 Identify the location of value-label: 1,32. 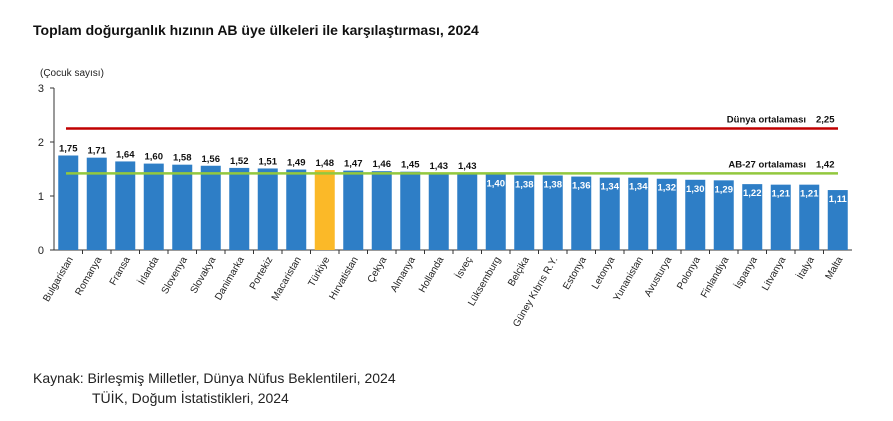
(667, 188).